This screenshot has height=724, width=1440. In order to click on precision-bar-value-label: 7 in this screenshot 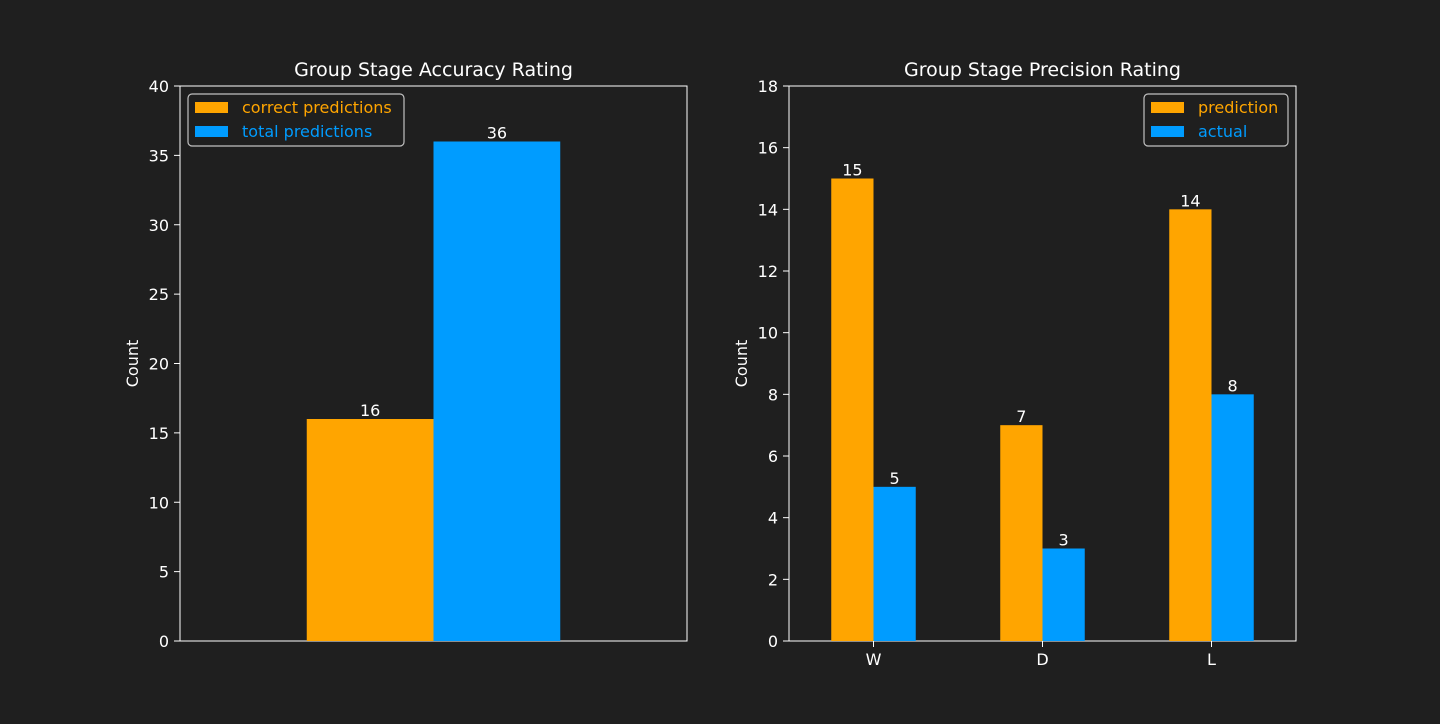, I will do `click(1021, 416)`.